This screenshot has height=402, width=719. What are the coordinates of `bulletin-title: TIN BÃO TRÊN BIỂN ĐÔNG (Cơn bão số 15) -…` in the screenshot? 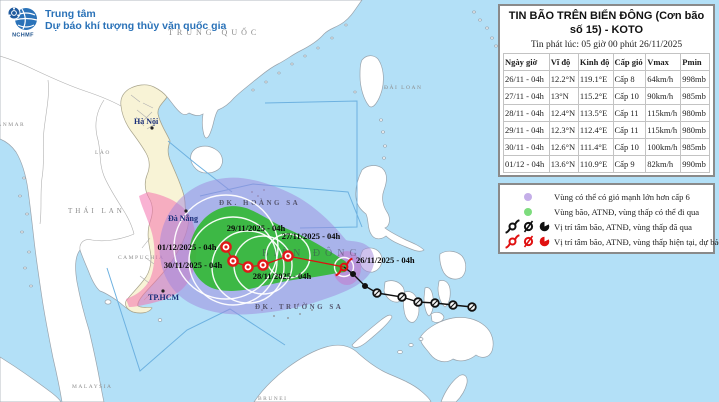 It's located at (606, 23).